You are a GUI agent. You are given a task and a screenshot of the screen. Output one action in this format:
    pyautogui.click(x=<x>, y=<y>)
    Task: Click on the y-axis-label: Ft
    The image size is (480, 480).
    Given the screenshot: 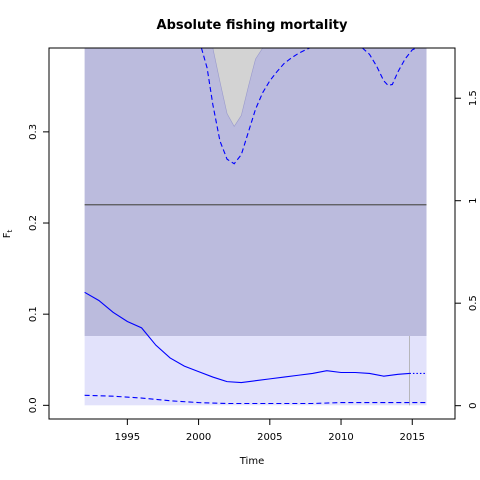 What is the action you would take?
    pyautogui.click(x=8, y=233)
    